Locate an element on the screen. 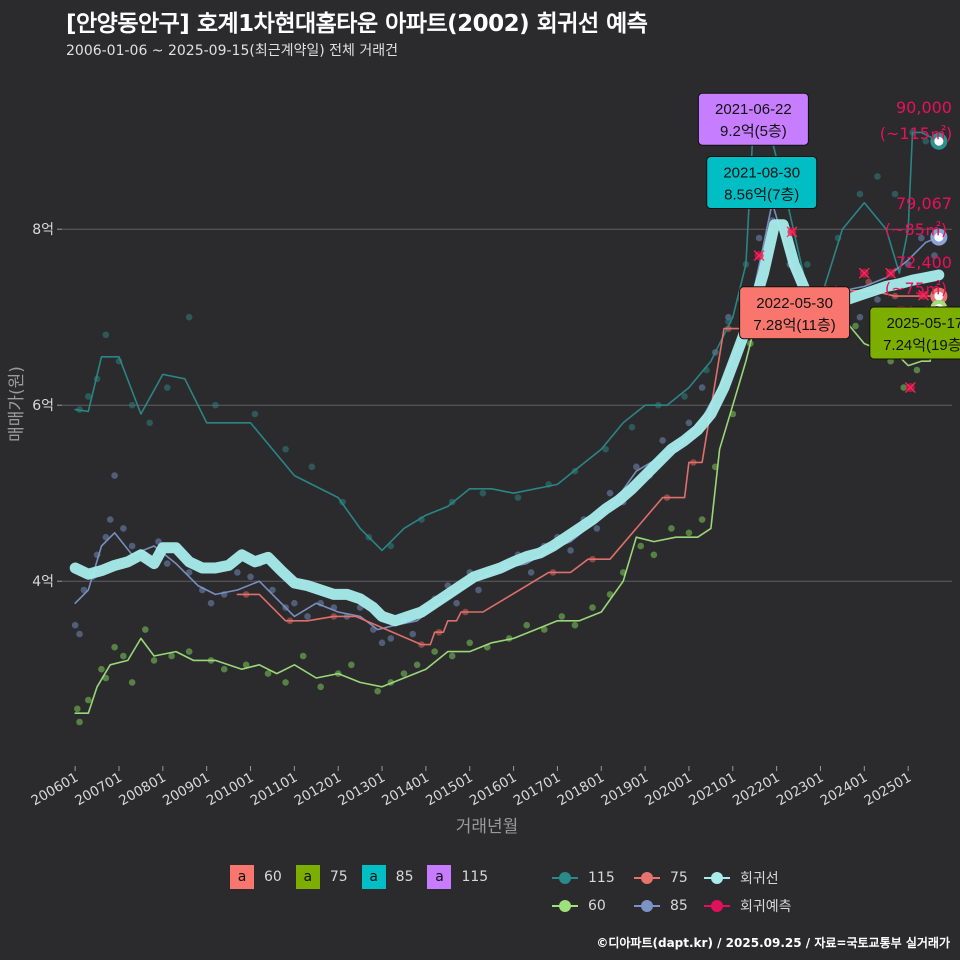  legend-item-line-60: 60 is located at coordinates (593, 906).